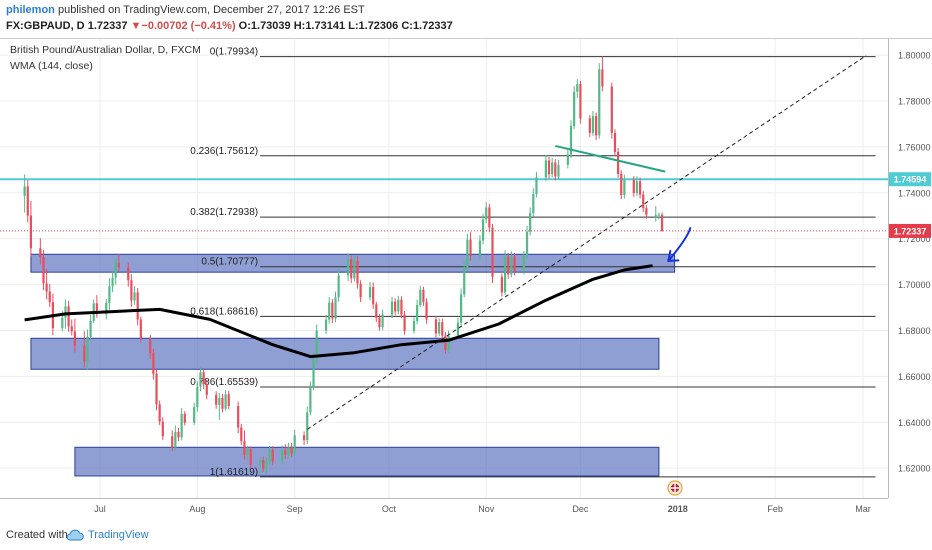 The width and height of the screenshot is (932, 550). I want to click on change-value: −0.00702 (−0.41%), so click(188, 26).